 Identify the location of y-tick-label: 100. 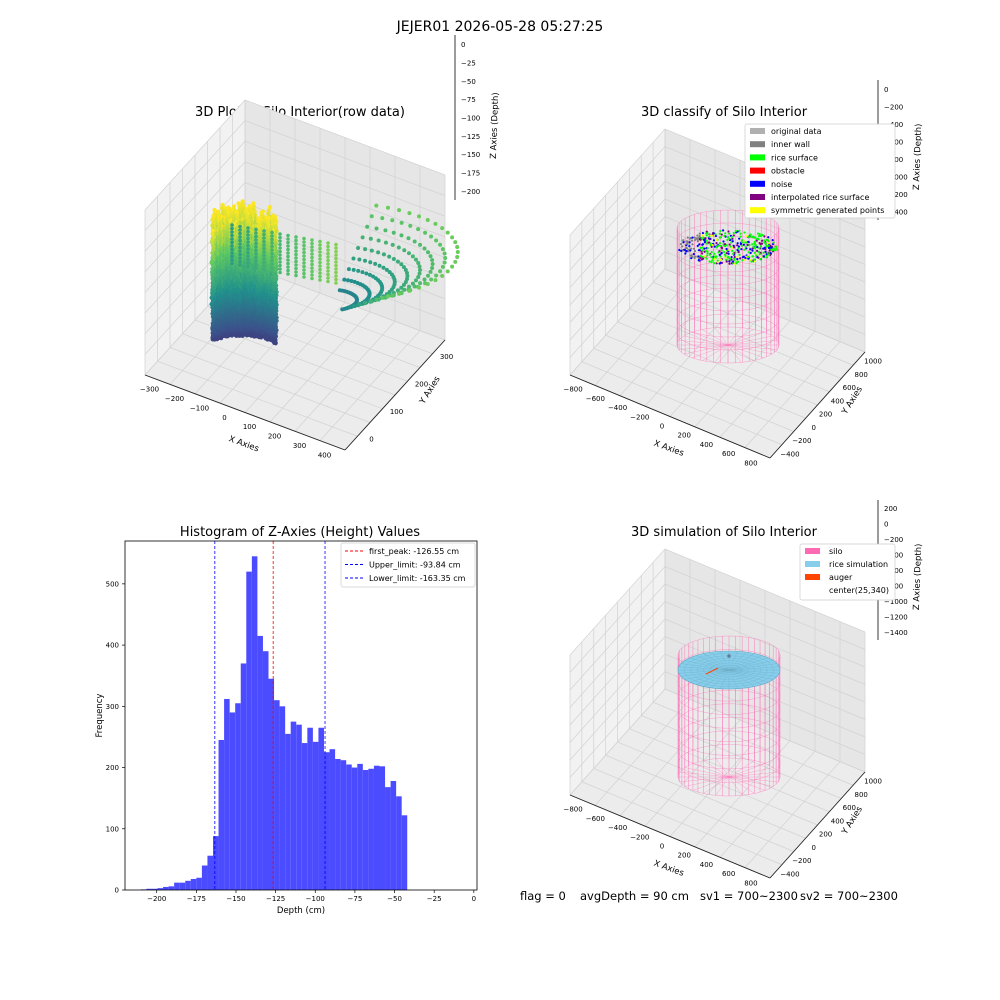
(112, 829).